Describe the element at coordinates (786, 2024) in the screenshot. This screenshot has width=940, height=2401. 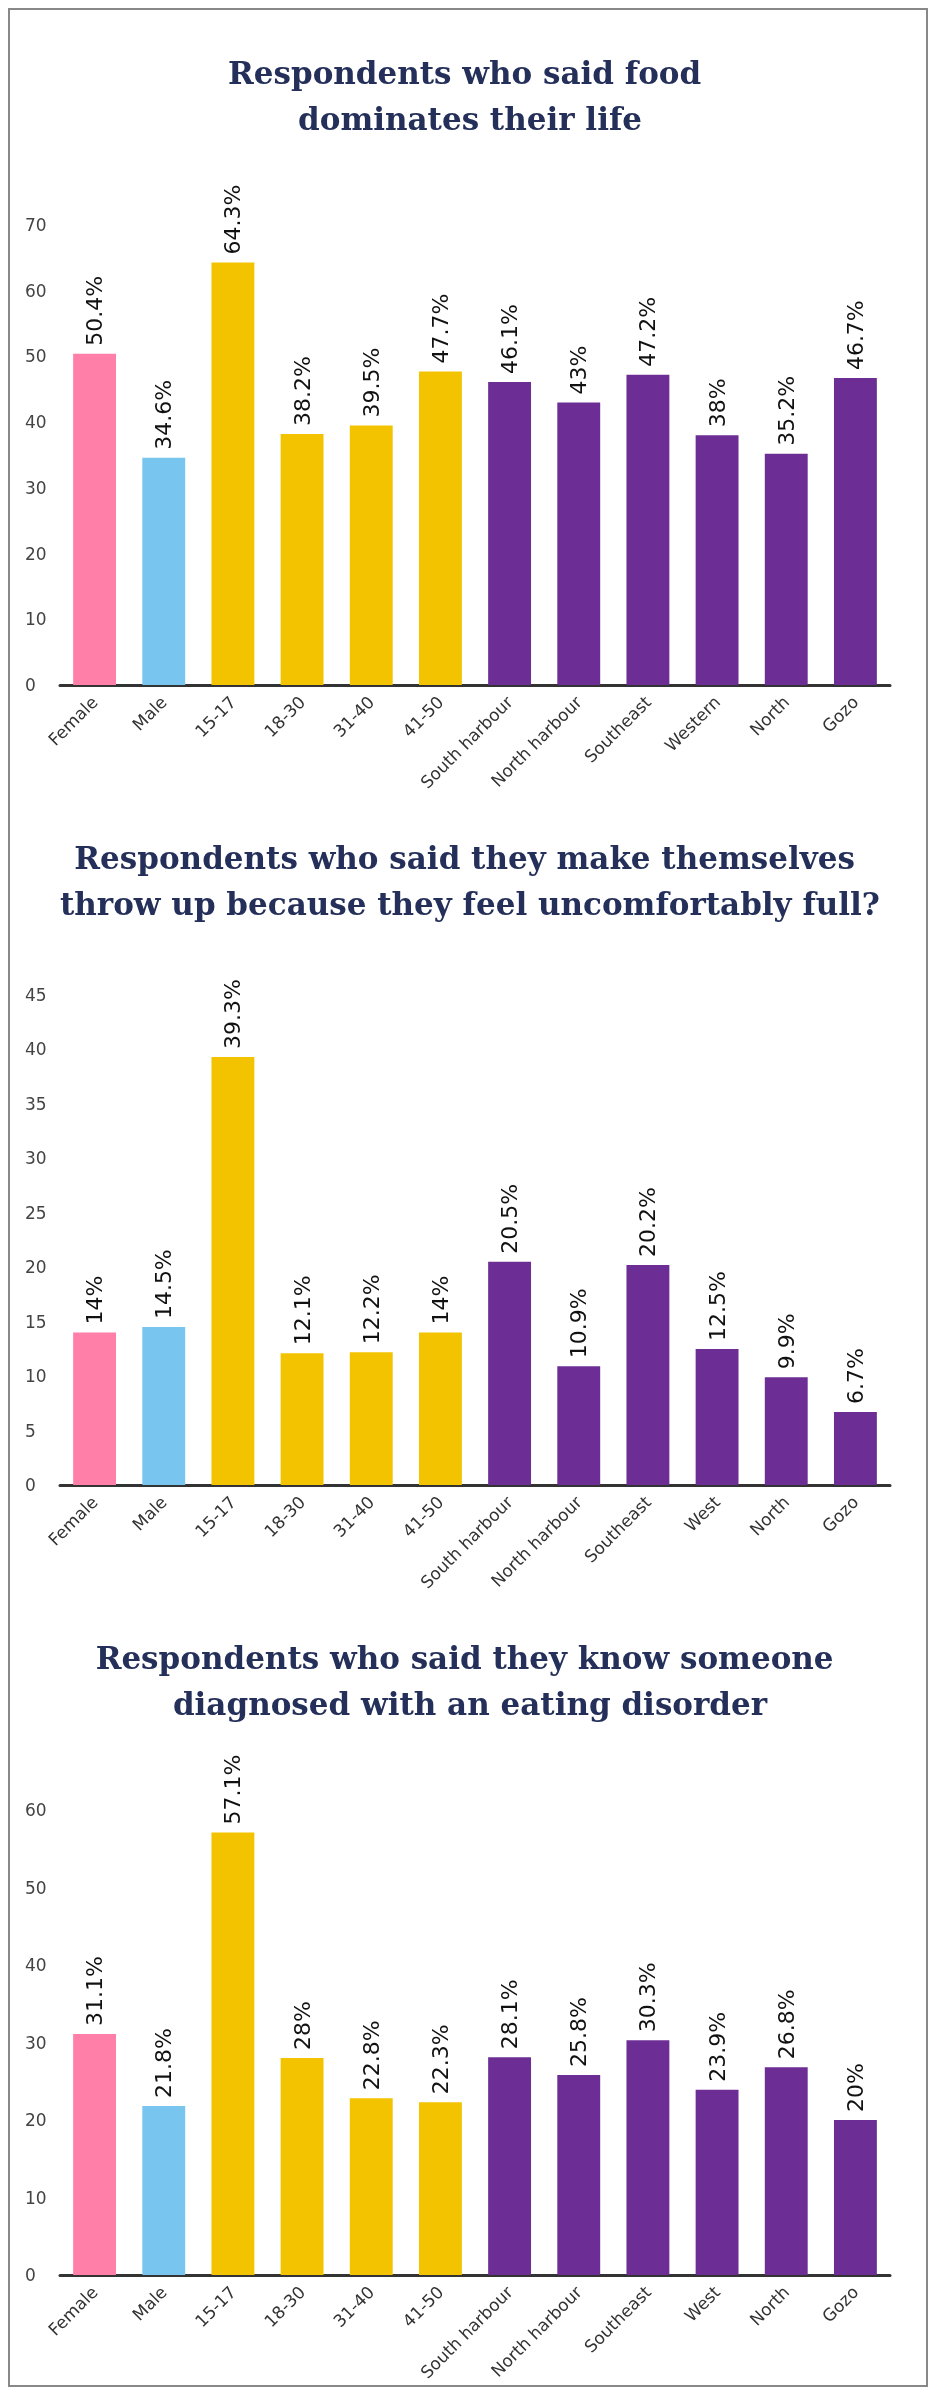
I see `data-label: 26.8%` at that location.